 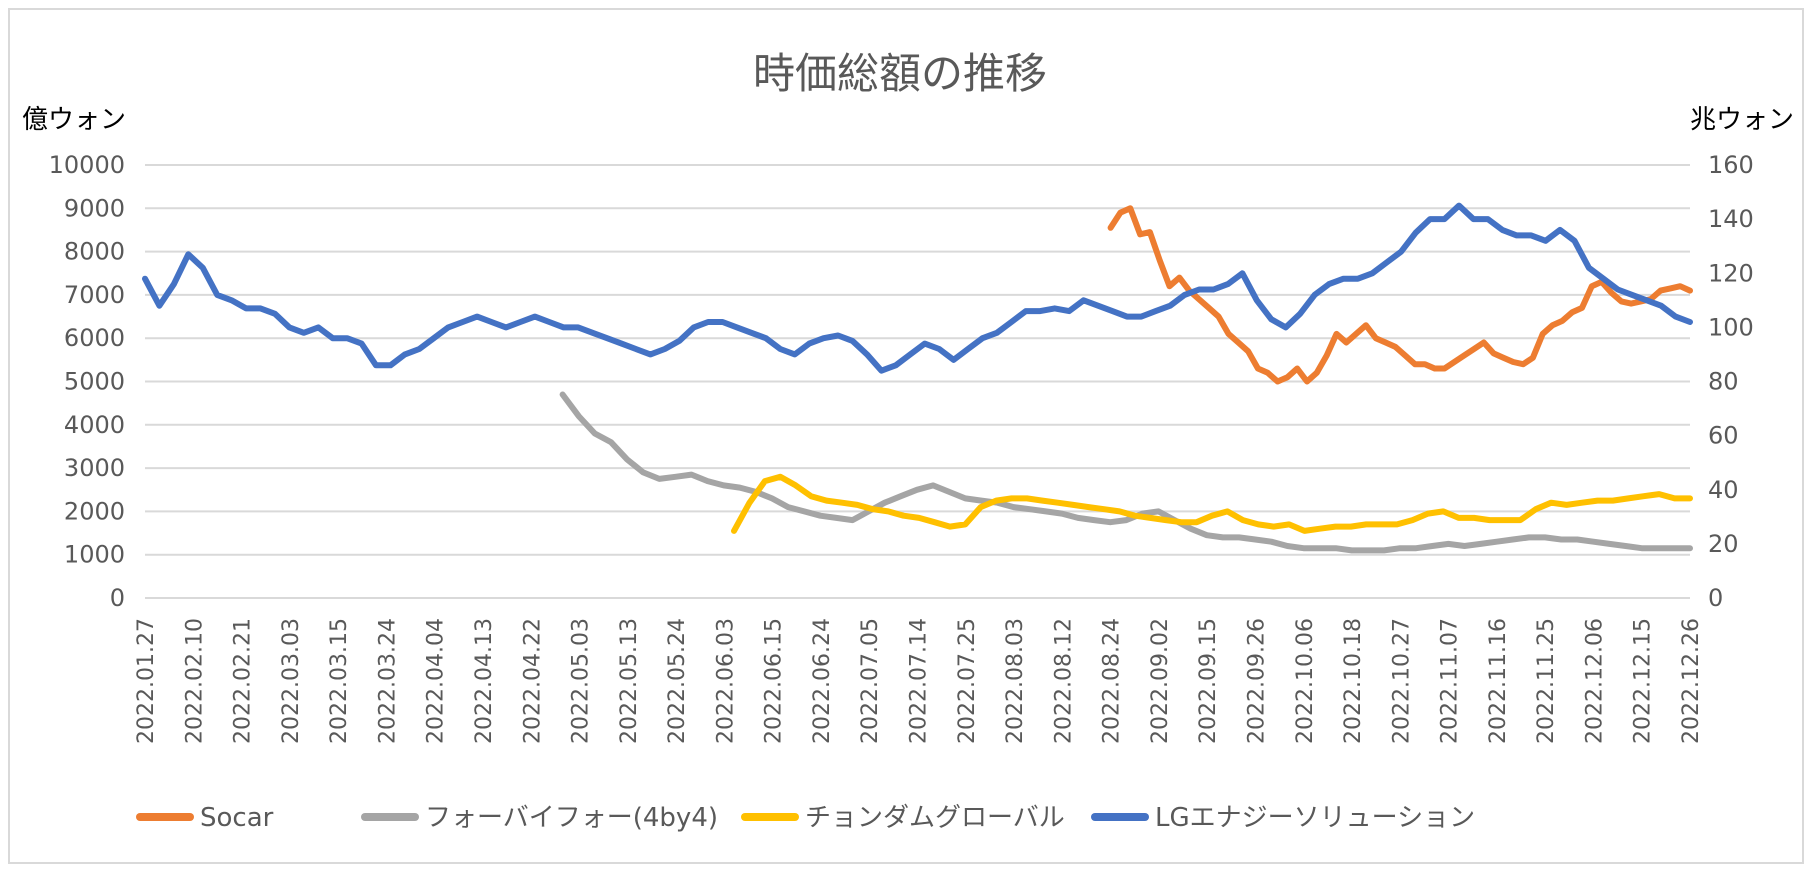 I want to click on x-tick-label: 2022.04.22, so click(x=532, y=681).